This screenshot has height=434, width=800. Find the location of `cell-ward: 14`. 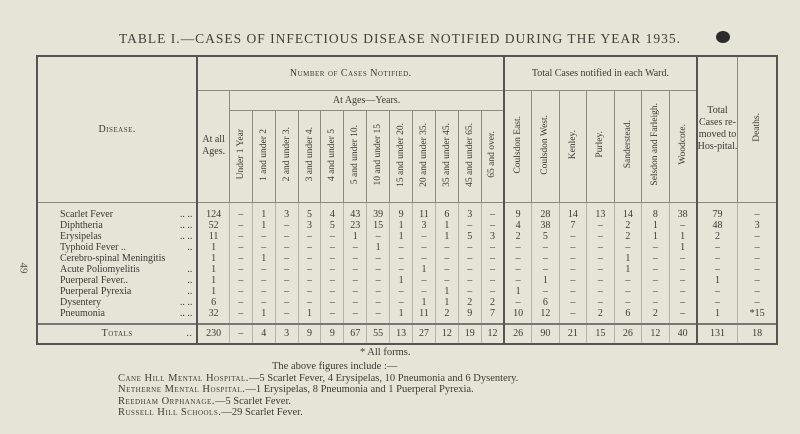

cell-ward: 14 is located at coordinates (572, 211).